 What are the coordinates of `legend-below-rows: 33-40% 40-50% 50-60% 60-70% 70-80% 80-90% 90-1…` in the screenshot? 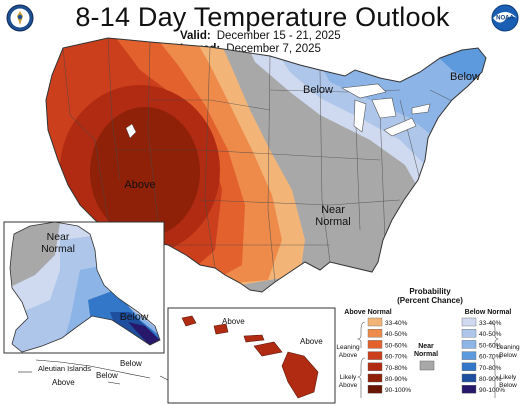 It's located at (483, 355).